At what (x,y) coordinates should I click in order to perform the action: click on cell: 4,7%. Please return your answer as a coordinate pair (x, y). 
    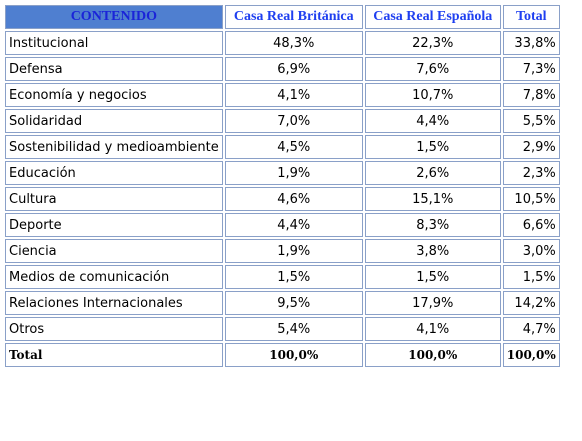
    Looking at the image, I should click on (531, 329).